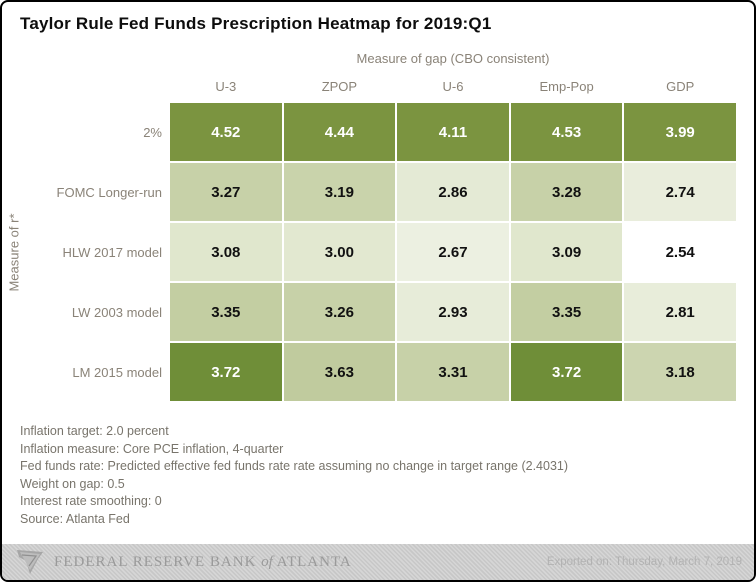 The width and height of the screenshot is (756, 582). Describe the element at coordinates (226, 86) in the screenshot. I see `column-header: U-3` at that location.